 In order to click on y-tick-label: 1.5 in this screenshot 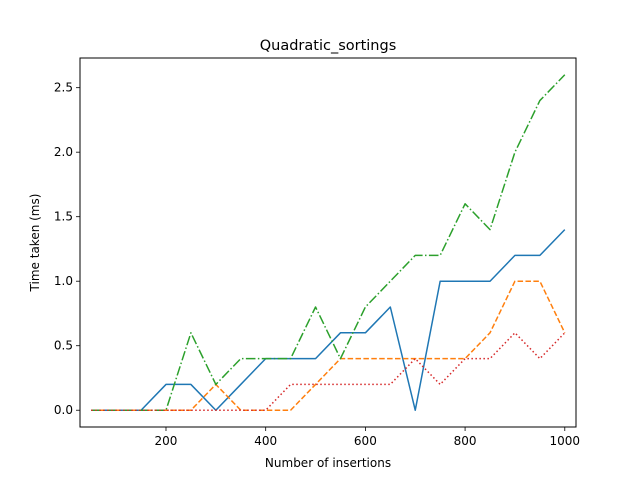, I will do `click(63, 217)`.